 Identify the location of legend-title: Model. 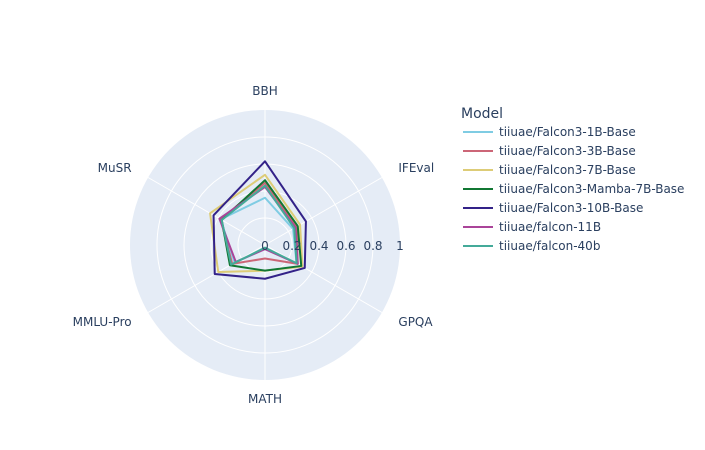
(482, 114).